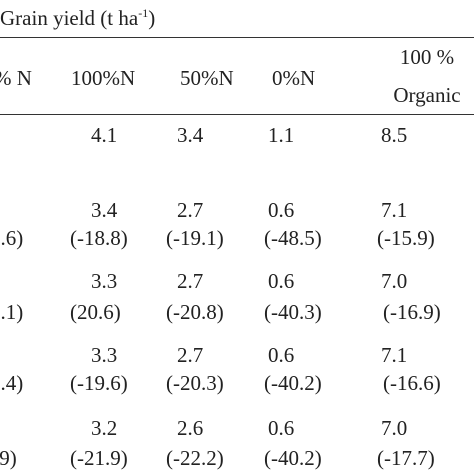 This screenshot has width=474, height=474. I want to click on row4-col5: 7.1, so click(394, 355).